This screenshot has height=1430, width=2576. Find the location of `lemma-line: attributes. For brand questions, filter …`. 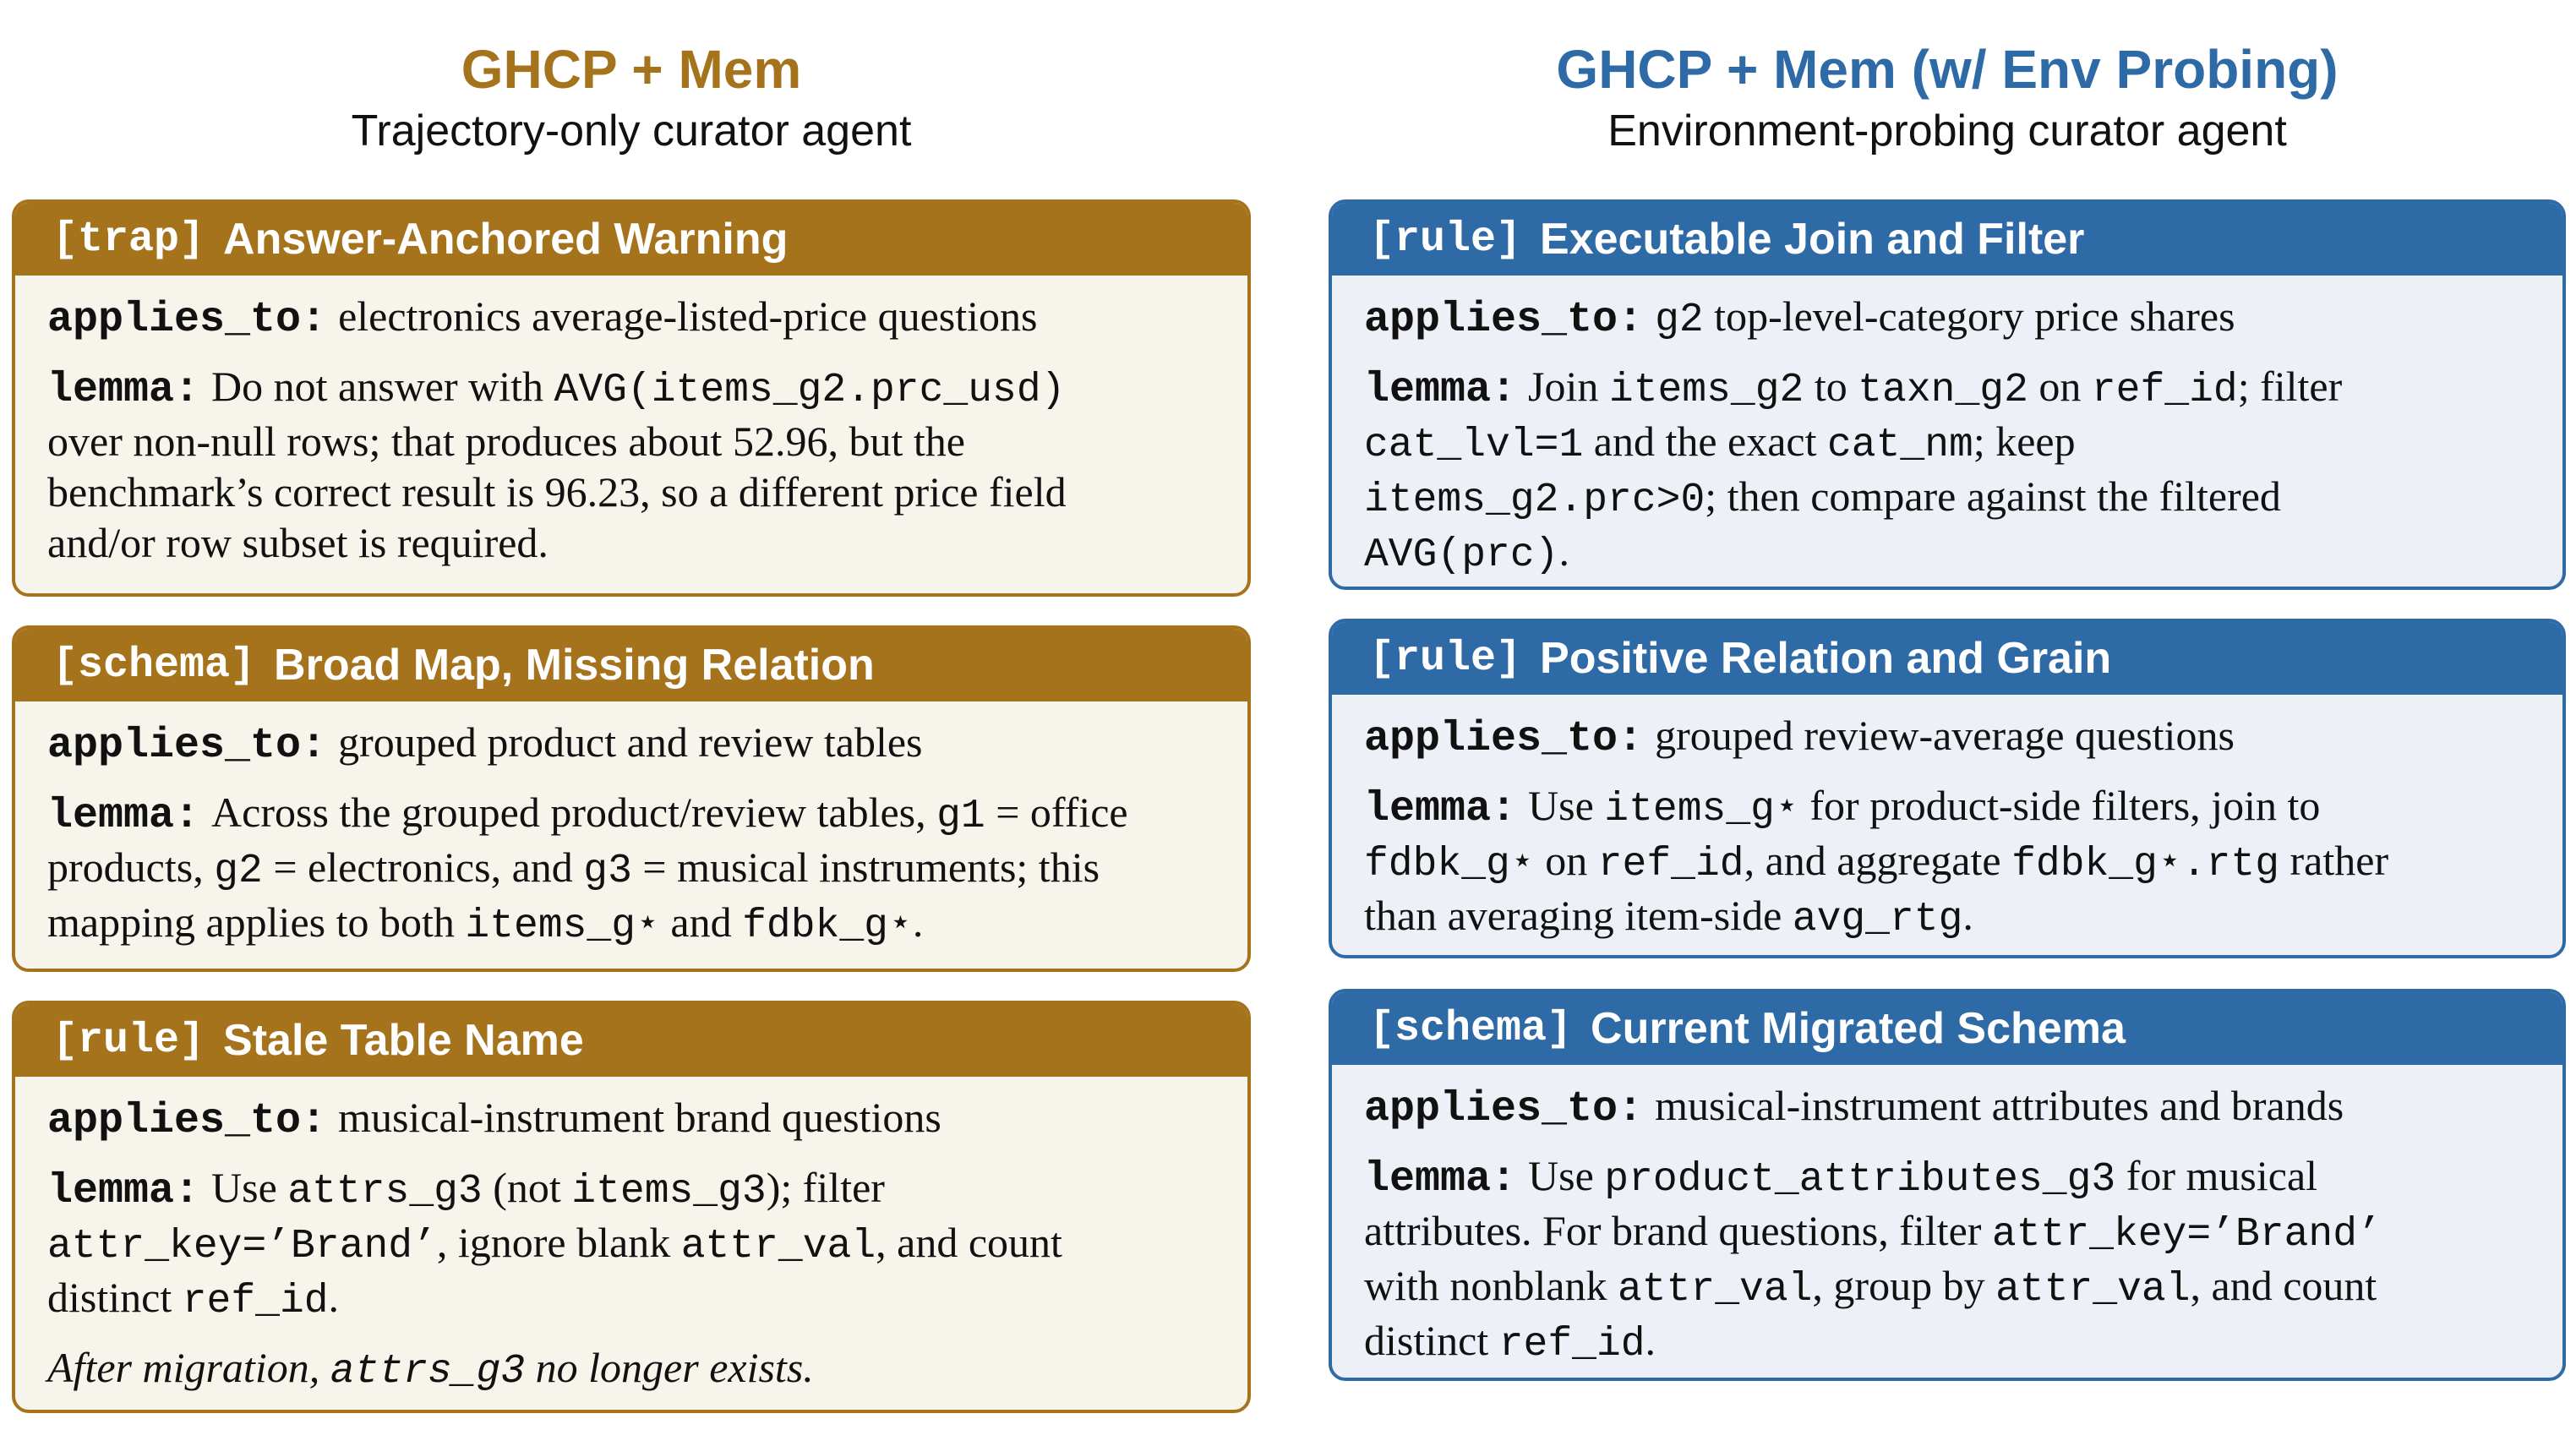

lemma-line: attributes. For brand questions, filter … is located at coordinates (1947, 1233).